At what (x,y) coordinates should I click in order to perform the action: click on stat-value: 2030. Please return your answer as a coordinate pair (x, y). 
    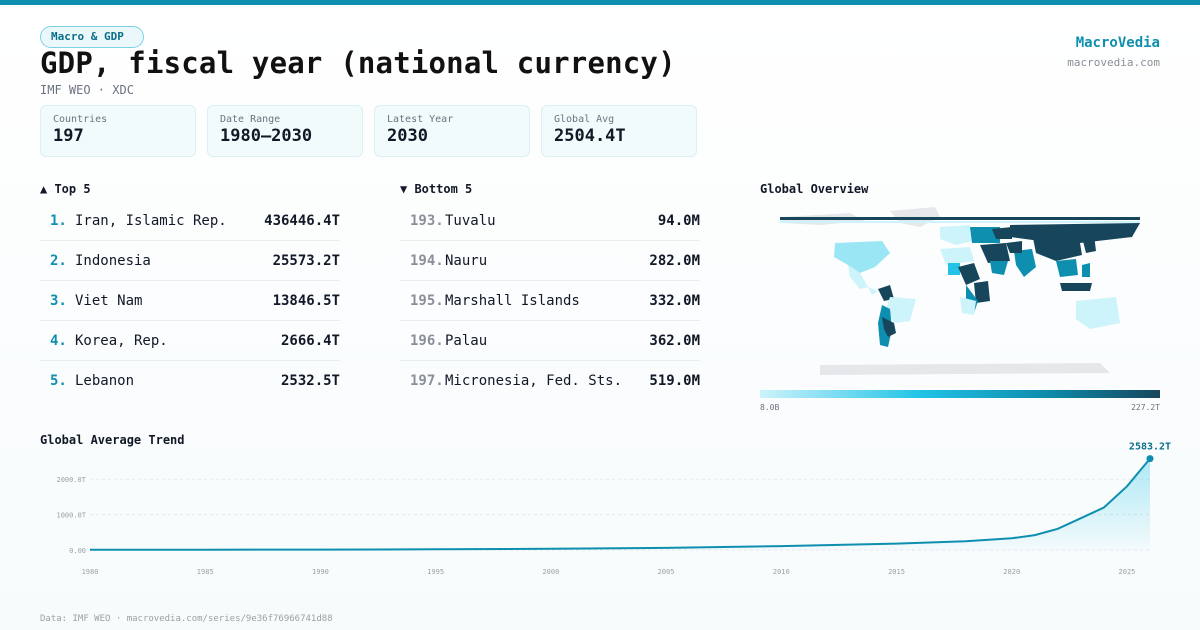
    Looking at the image, I should click on (407, 136).